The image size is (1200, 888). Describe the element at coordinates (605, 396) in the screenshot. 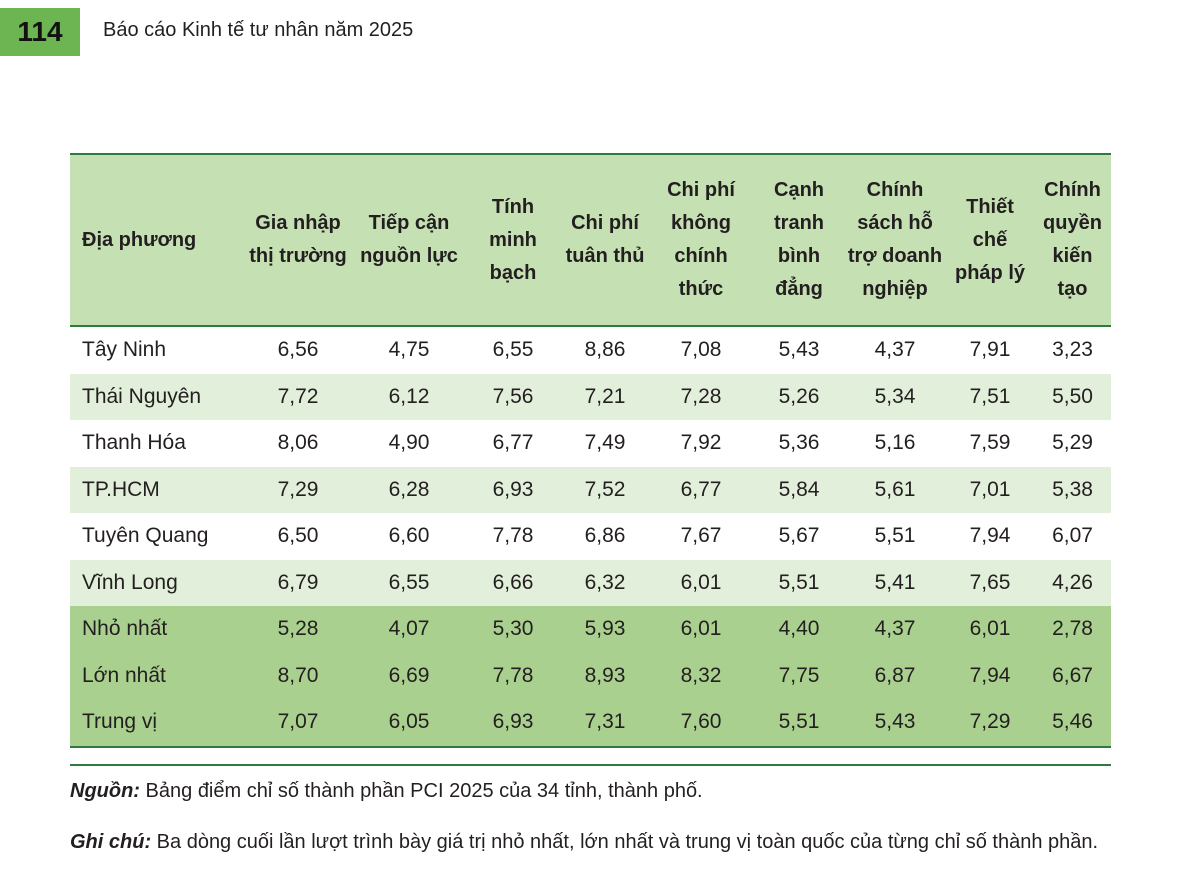

I see `value-cell: 7,21` at that location.